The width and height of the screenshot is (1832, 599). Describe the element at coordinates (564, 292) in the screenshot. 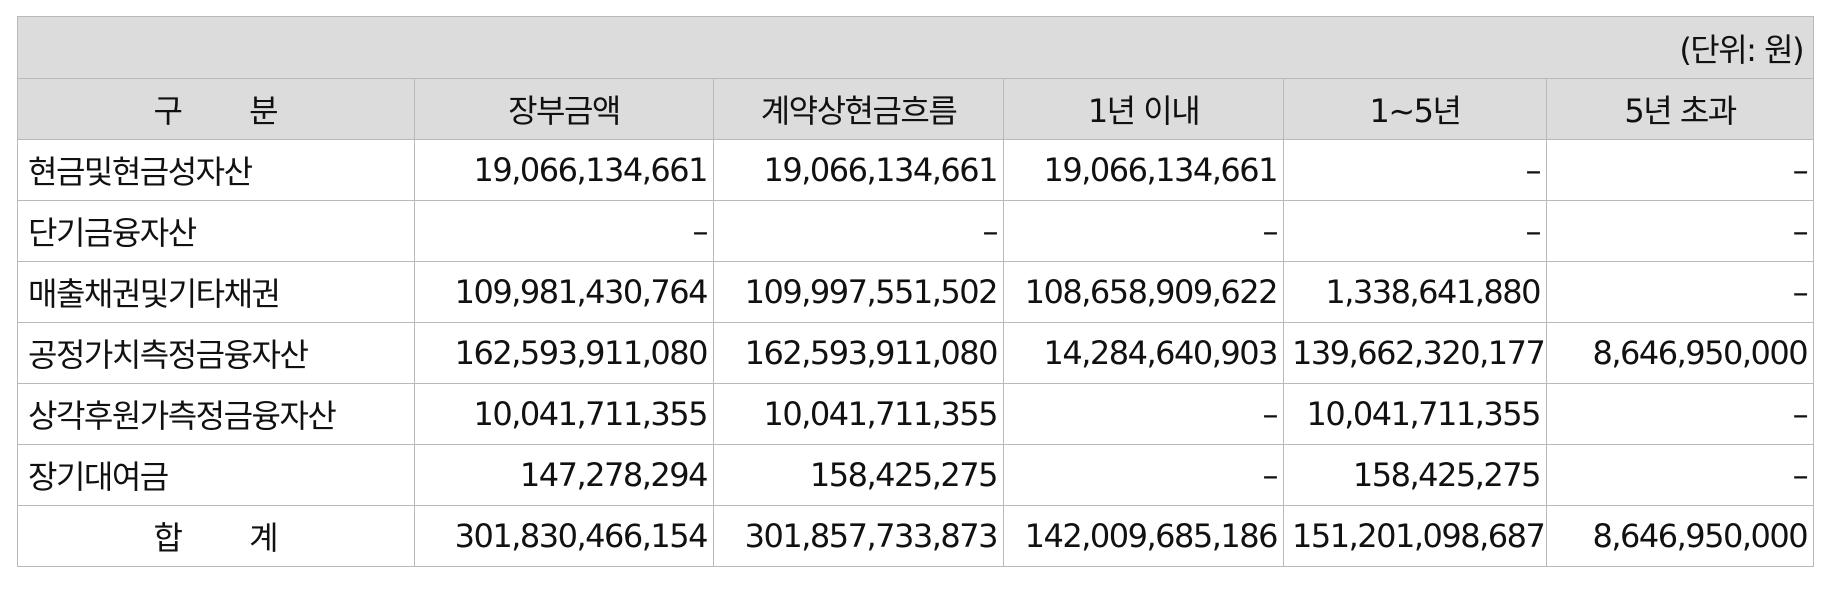

I see `cell-carrying-amount: 109,981,430,764` at that location.